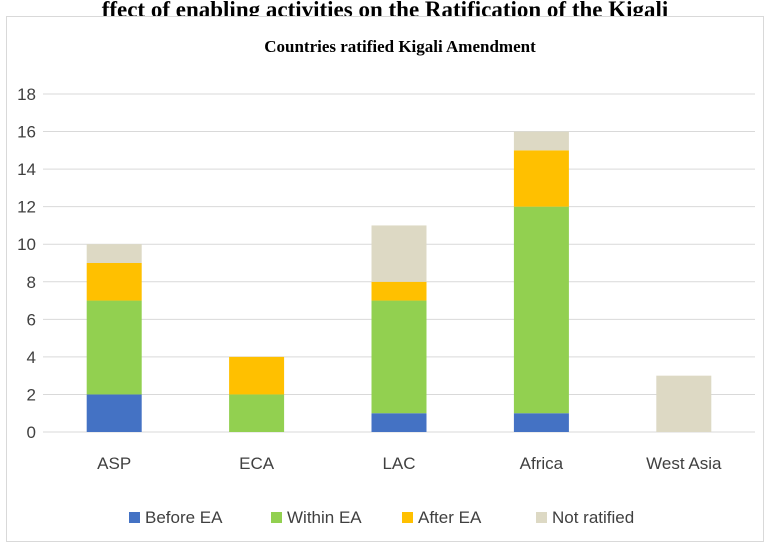 This screenshot has height=546, width=770. What do you see at coordinates (26, 207) in the screenshot?
I see `y-tick-label: 12` at bounding box center [26, 207].